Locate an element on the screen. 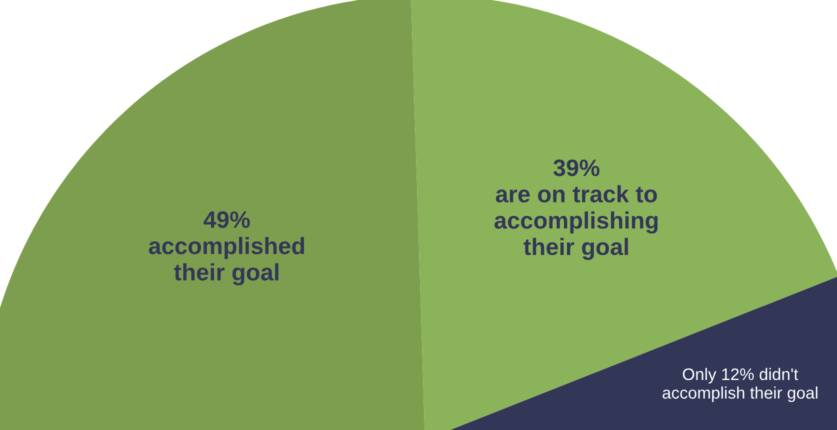 The image size is (837, 430). slice-label: Only 12% didn't accomplish their goal is located at coordinates (740, 385).